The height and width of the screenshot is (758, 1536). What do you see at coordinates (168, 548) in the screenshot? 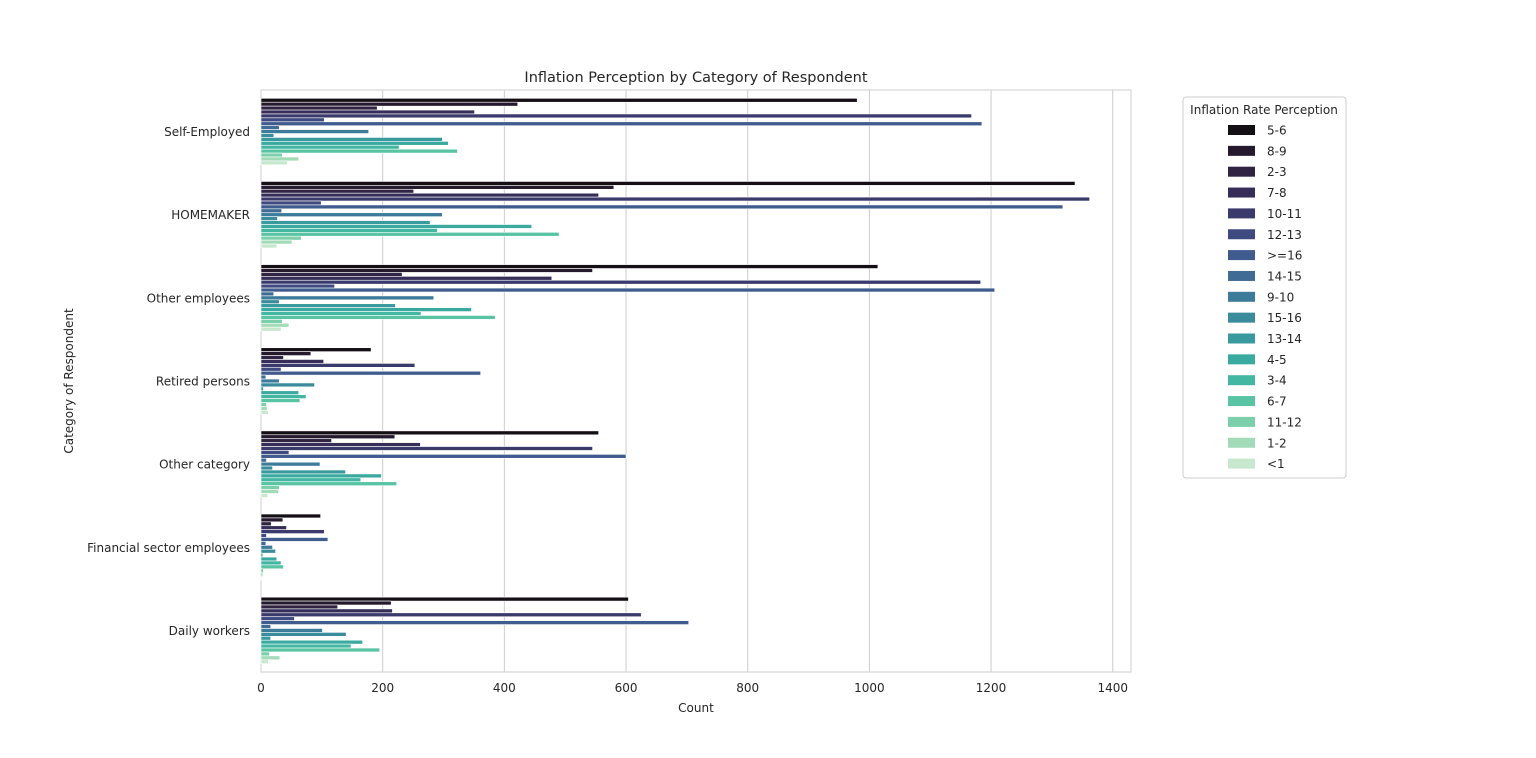
I see `y-tick-label: Financial sector employees` at bounding box center [168, 548].